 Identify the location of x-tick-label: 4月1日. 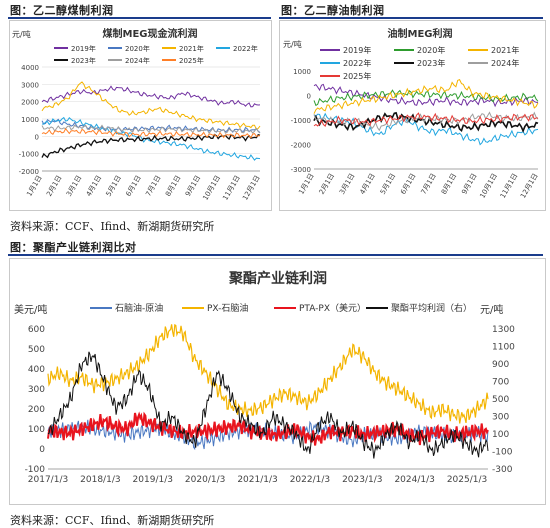
(94, 186).